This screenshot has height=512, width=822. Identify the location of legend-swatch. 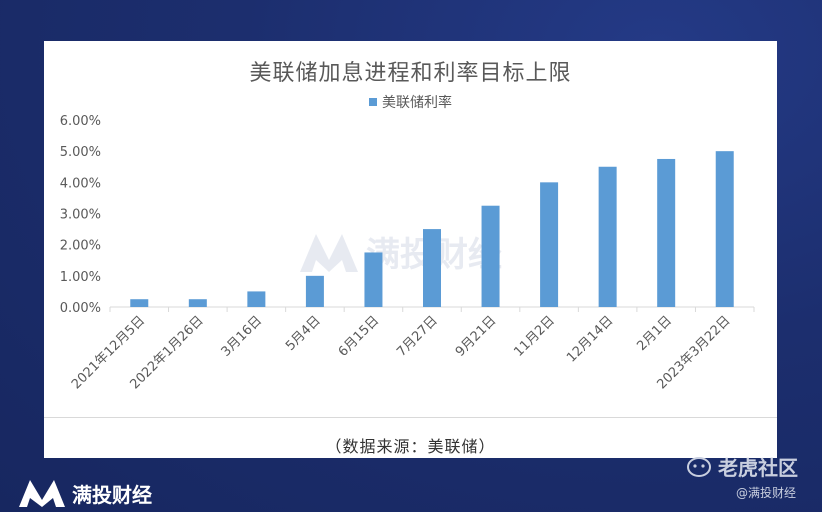
(373, 102).